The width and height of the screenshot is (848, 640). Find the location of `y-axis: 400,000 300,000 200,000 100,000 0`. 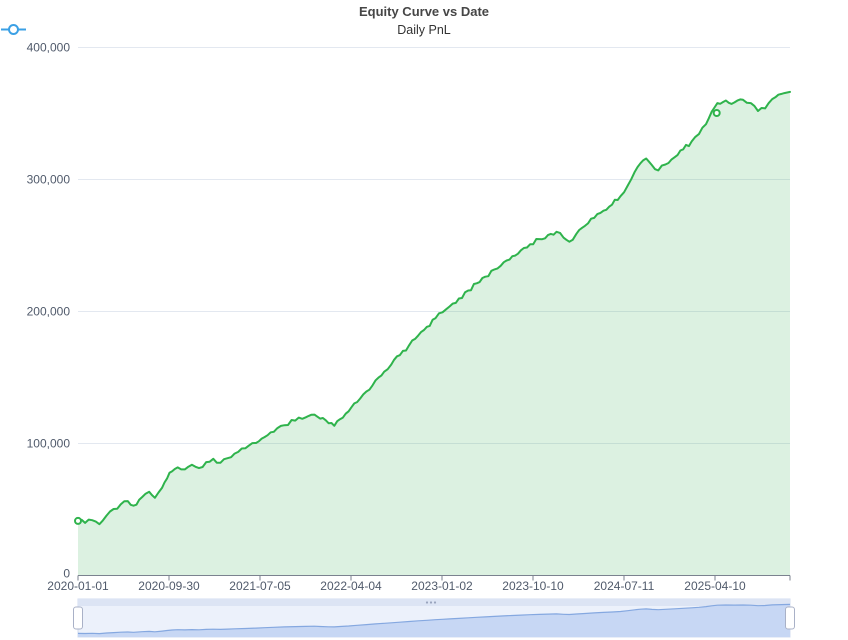

y-axis: 400,000 300,000 200,000 100,000 0 is located at coordinates (49, 311).